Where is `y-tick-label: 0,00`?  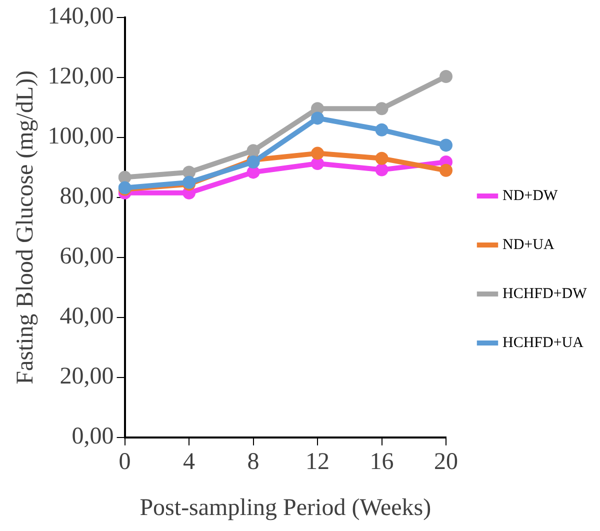 y-tick-label: 0,00 is located at coordinates (93, 437).